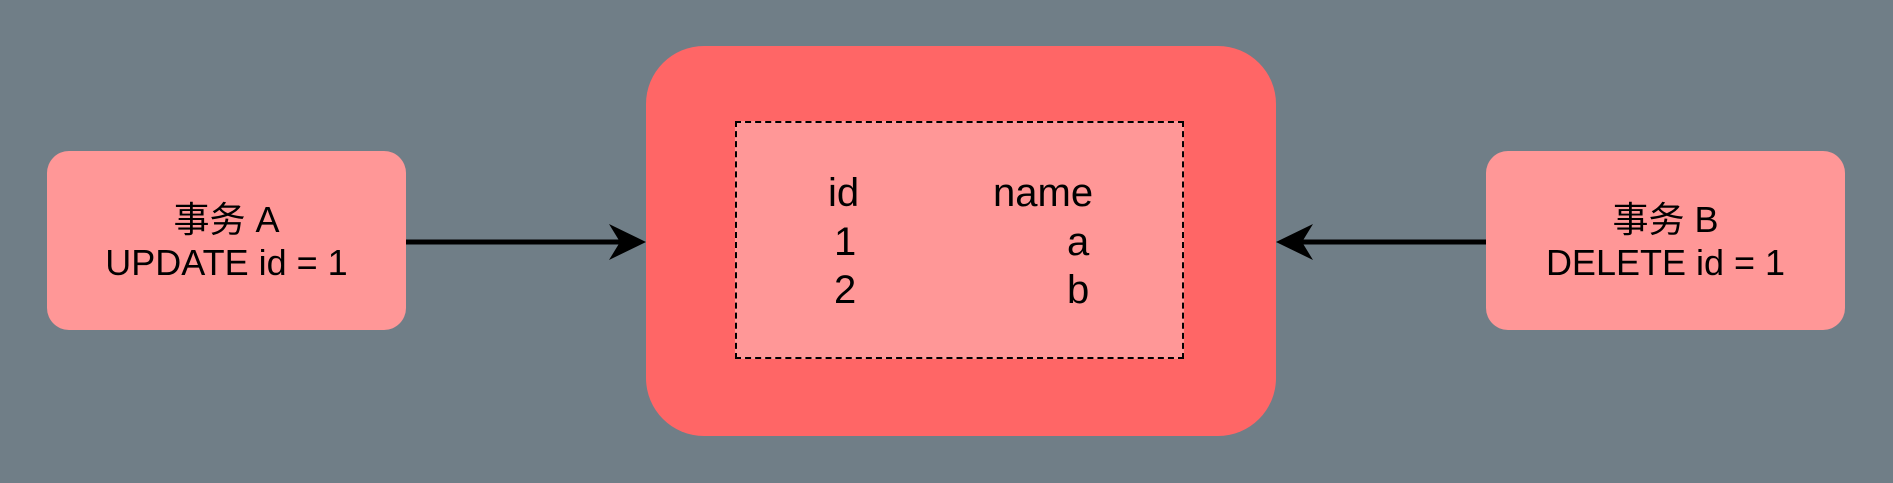 The height and width of the screenshot is (483, 1893). Describe the element at coordinates (1381, 242) in the screenshot. I see `arrow-b-to-database` at that location.